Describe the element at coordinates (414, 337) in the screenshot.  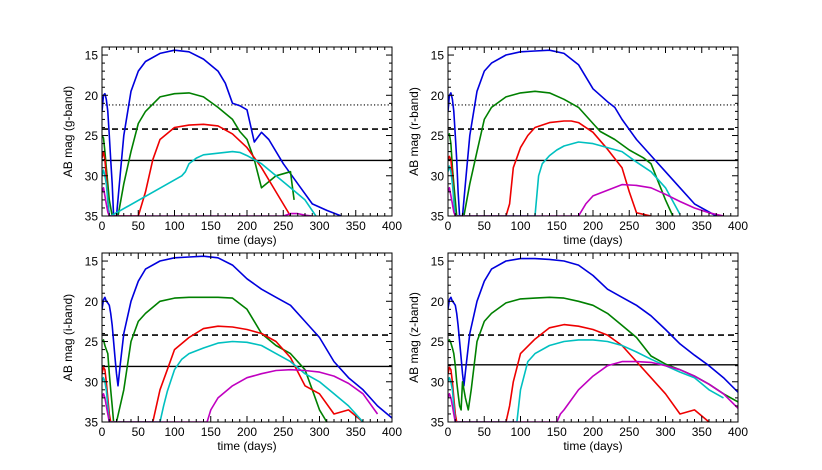
I see `y-axis-label: AB mag (z-band)` at that location.